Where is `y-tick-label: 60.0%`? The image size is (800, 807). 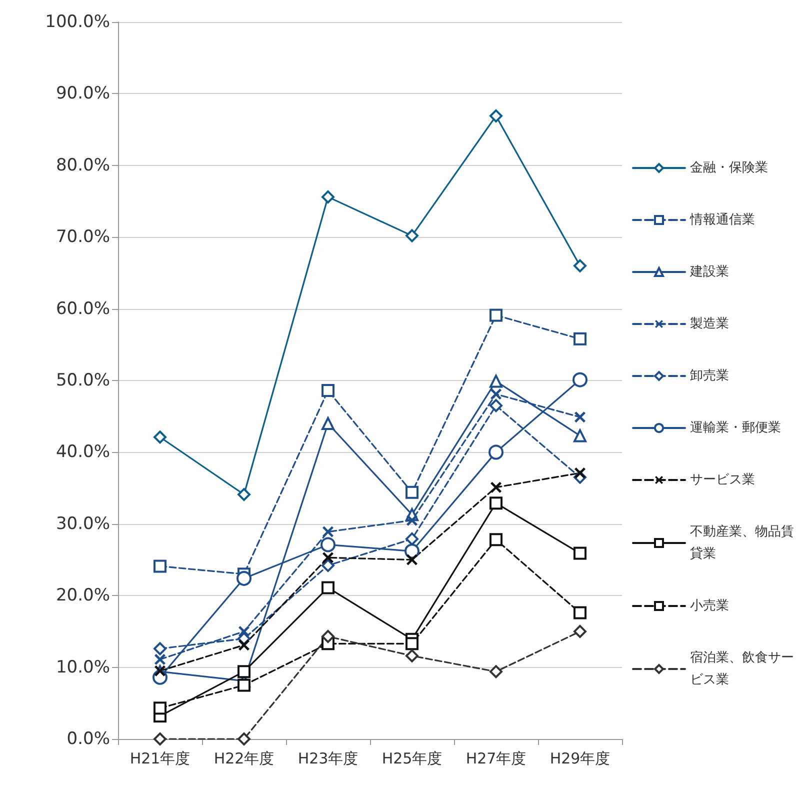
y-tick-label: 60.0% is located at coordinates (83, 308).